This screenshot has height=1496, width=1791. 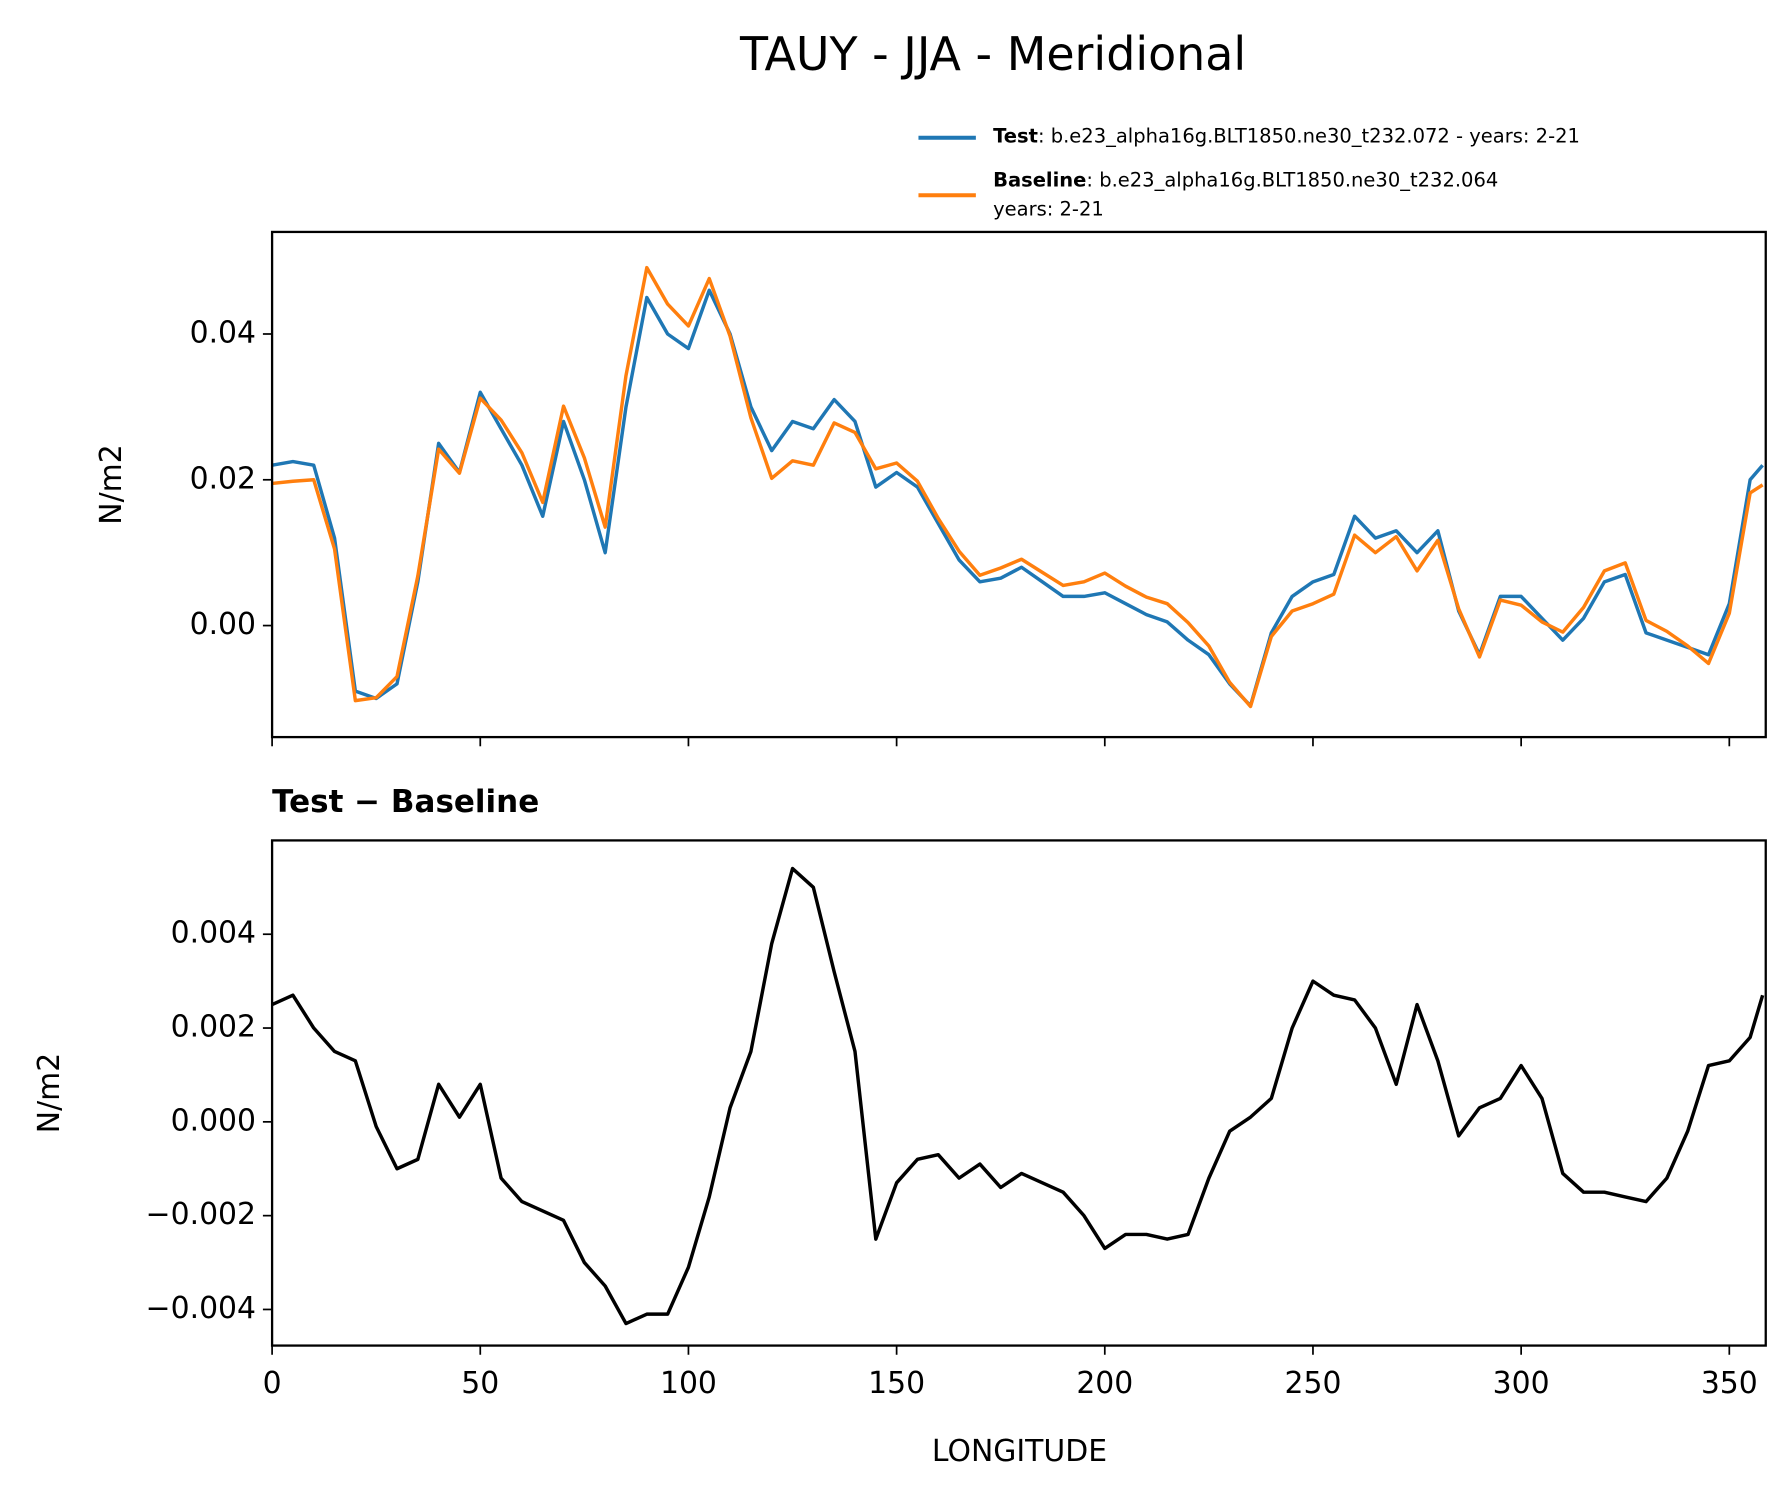 What do you see at coordinates (1729, 1383) in the screenshot?
I see `x-tick-label: 350` at bounding box center [1729, 1383].